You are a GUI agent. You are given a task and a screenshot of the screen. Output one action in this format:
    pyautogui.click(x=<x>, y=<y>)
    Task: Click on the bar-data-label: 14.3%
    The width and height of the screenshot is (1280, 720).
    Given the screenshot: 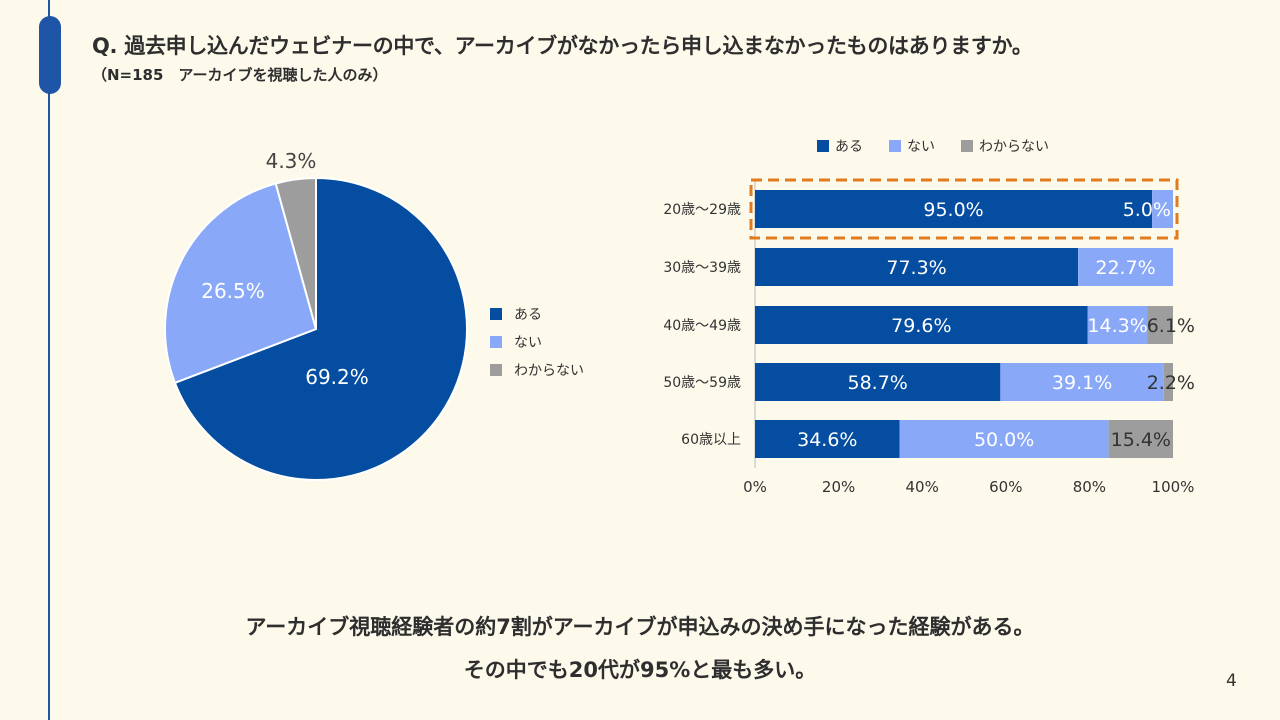 What is the action you would take?
    pyautogui.click(x=1117, y=326)
    